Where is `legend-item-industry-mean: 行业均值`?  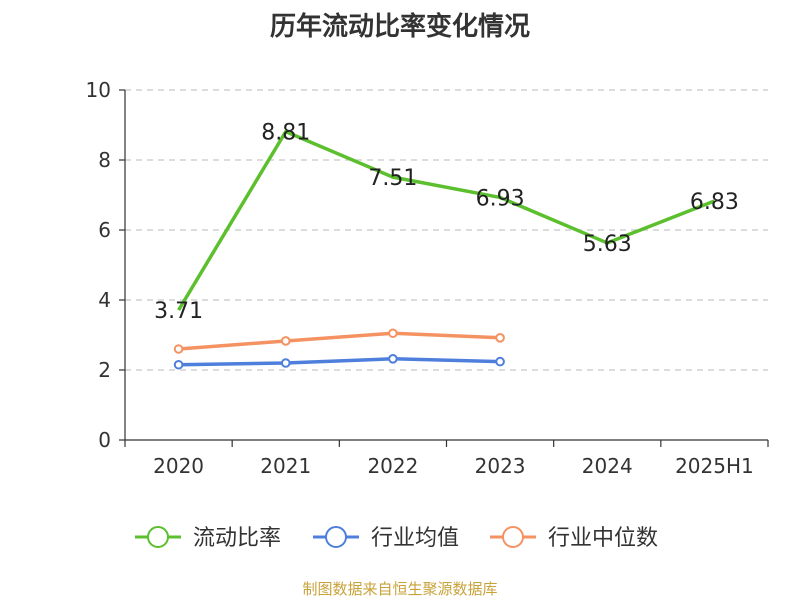
legend-item-industry-mean: 行业均值 is located at coordinates (386, 538).